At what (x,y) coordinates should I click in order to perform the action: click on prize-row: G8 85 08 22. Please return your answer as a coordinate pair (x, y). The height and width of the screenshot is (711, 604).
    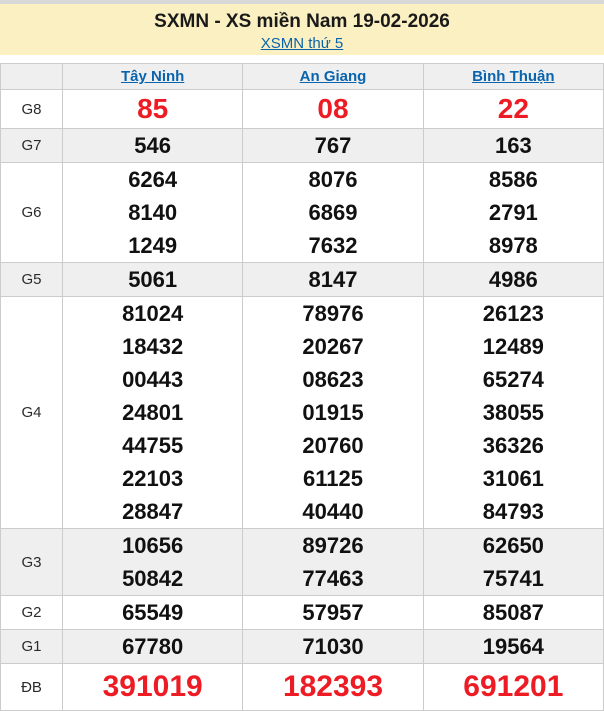
    Looking at the image, I should click on (302, 109).